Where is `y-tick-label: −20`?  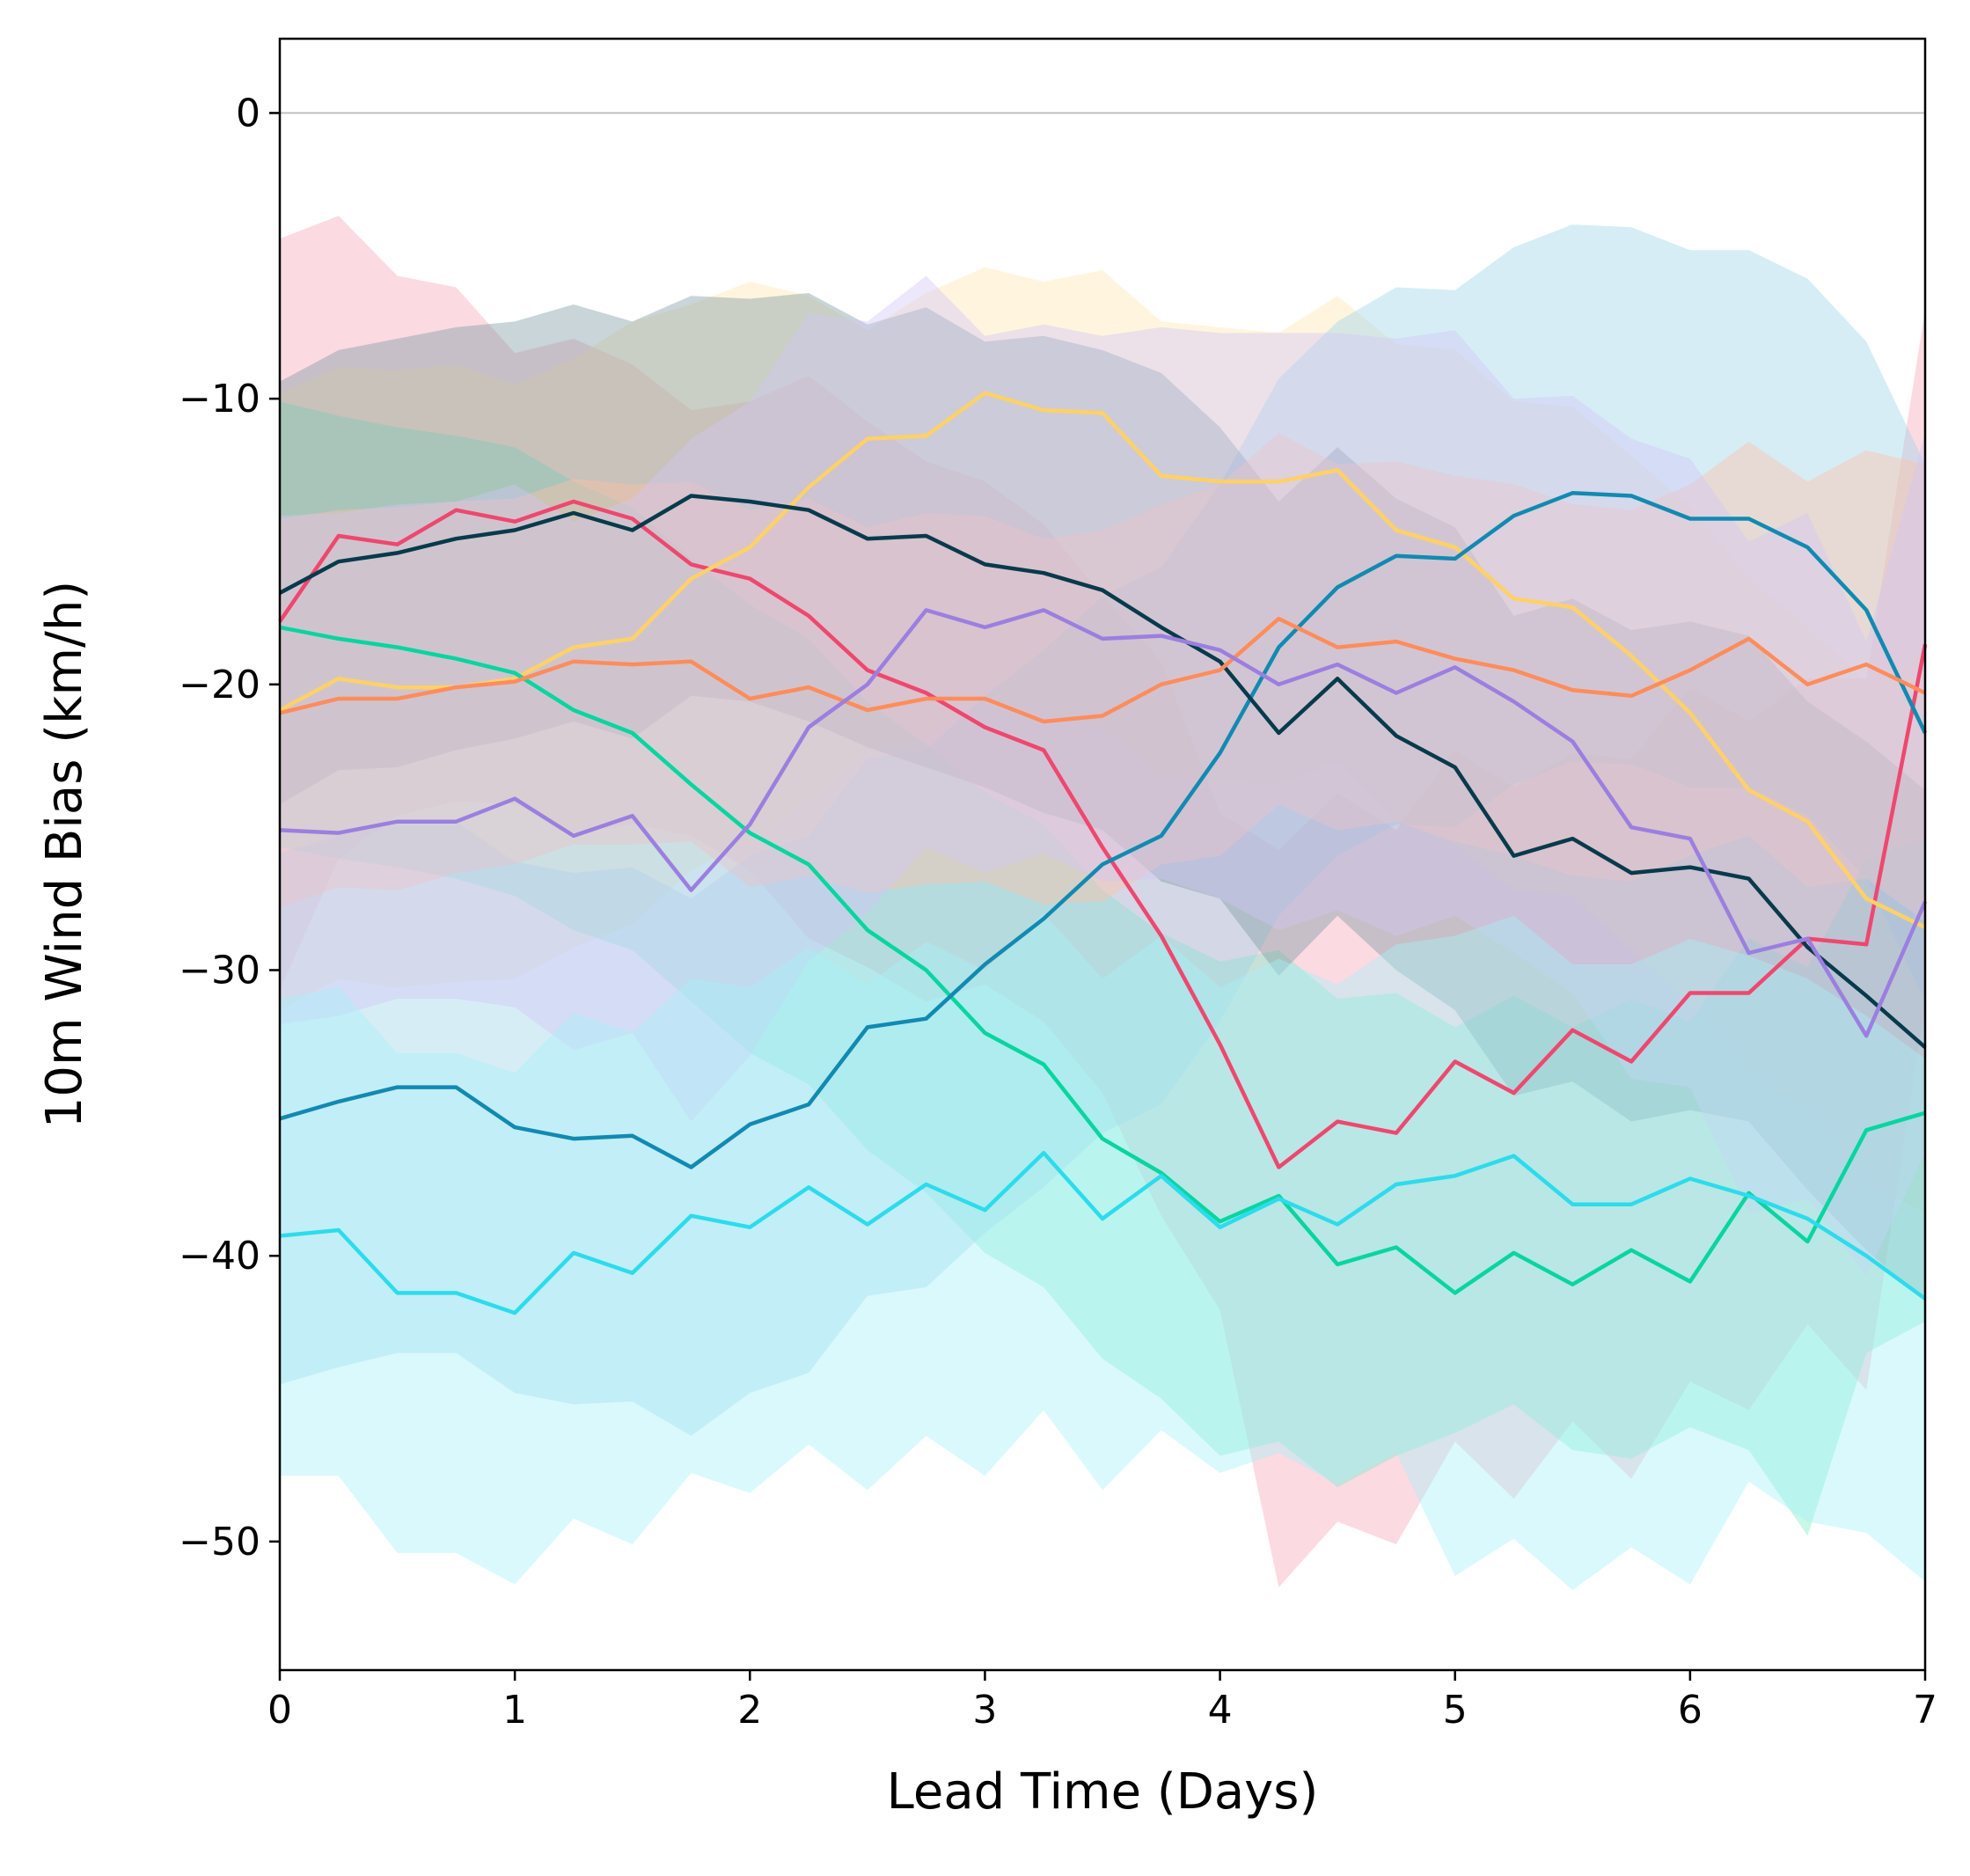
y-tick-label: −20 is located at coordinates (219, 685).